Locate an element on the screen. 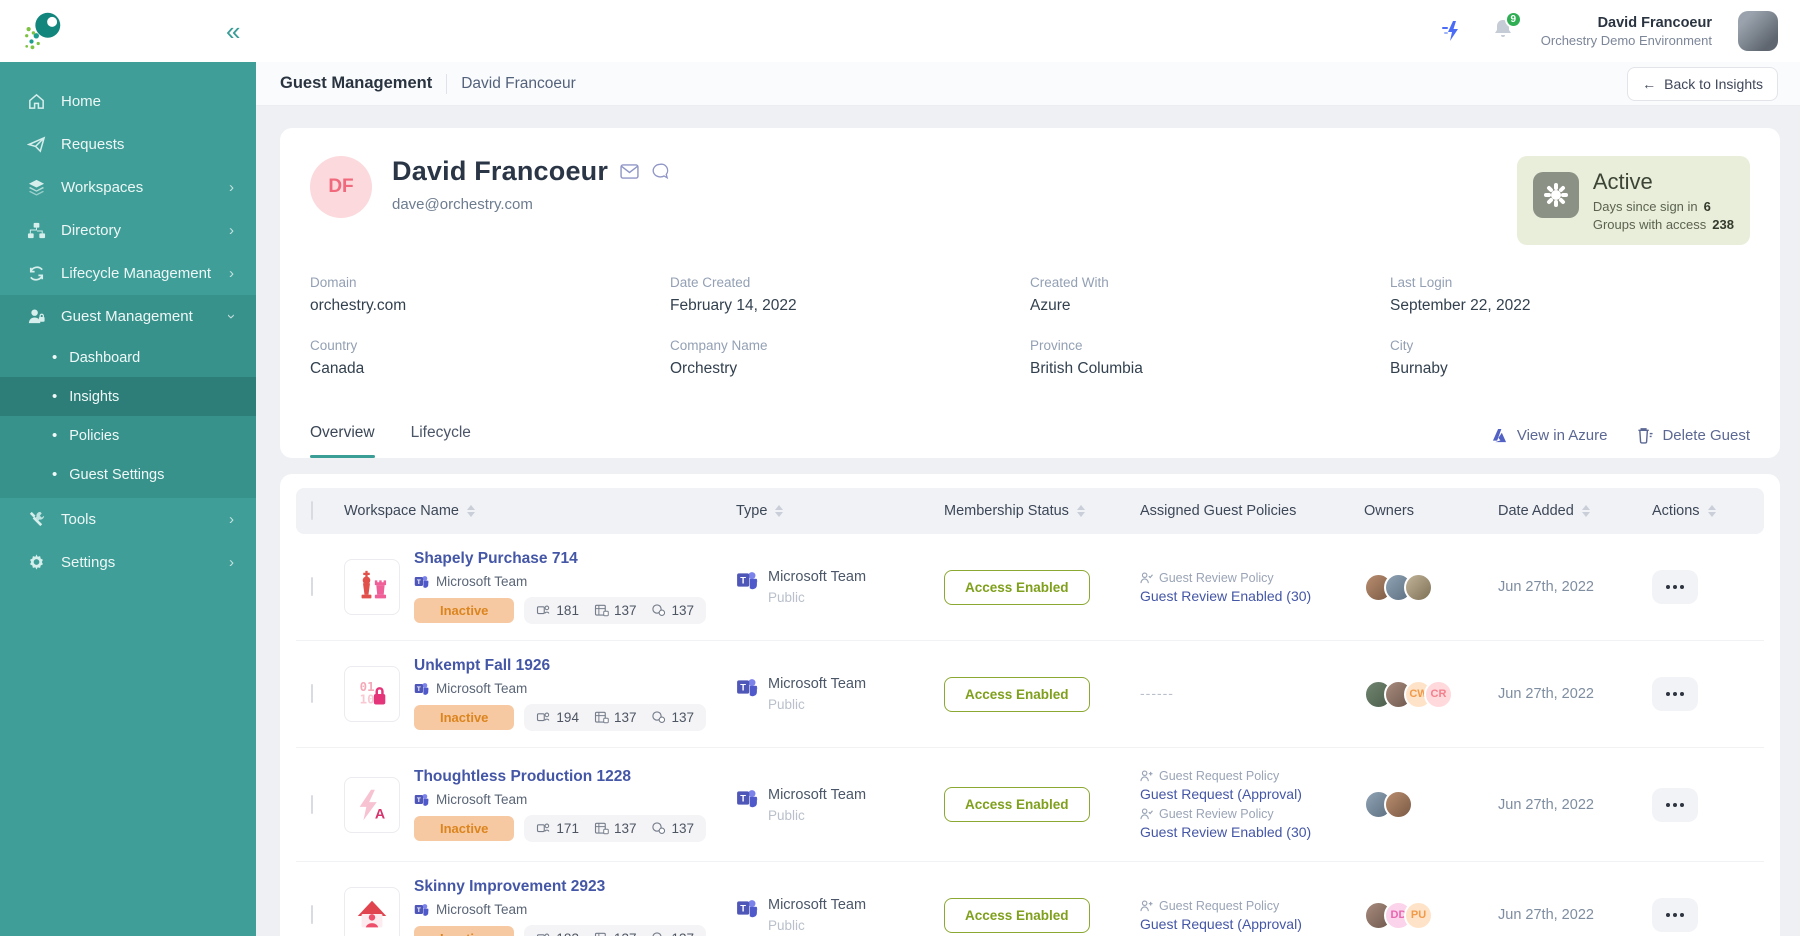  breadcrumb-current: David Francoeur is located at coordinates (518, 83).